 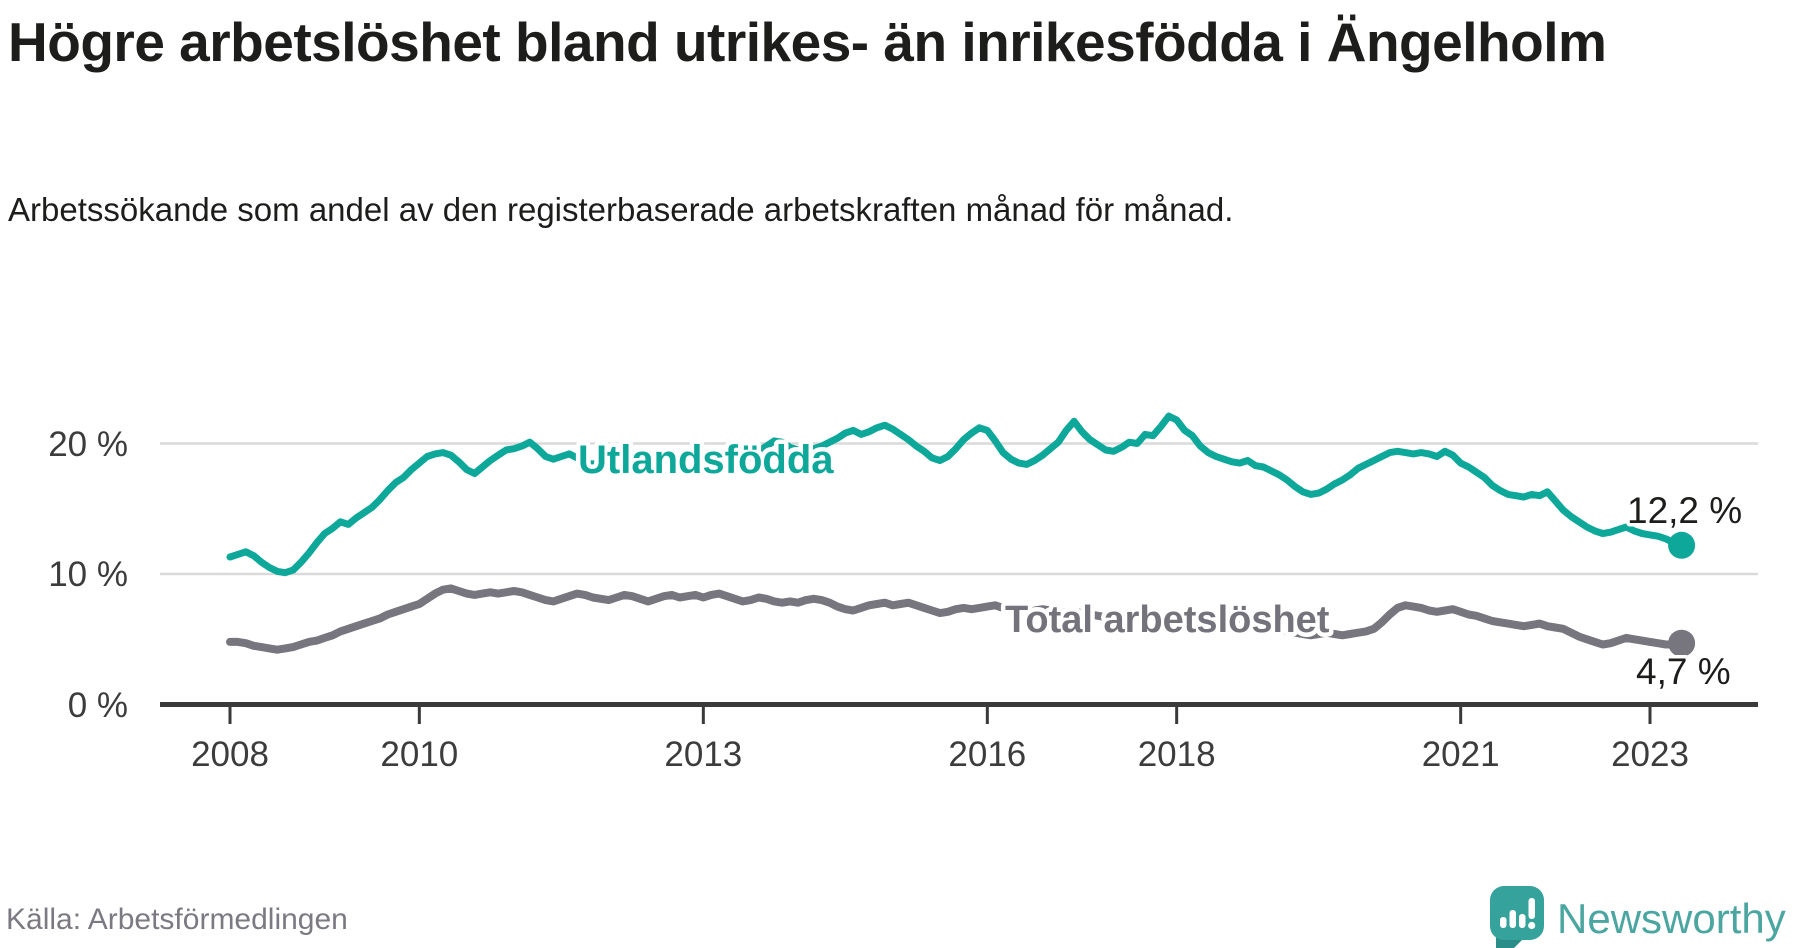 What do you see at coordinates (230, 754) in the screenshot?
I see `x-tick-label-2008: 2008` at bounding box center [230, 754].